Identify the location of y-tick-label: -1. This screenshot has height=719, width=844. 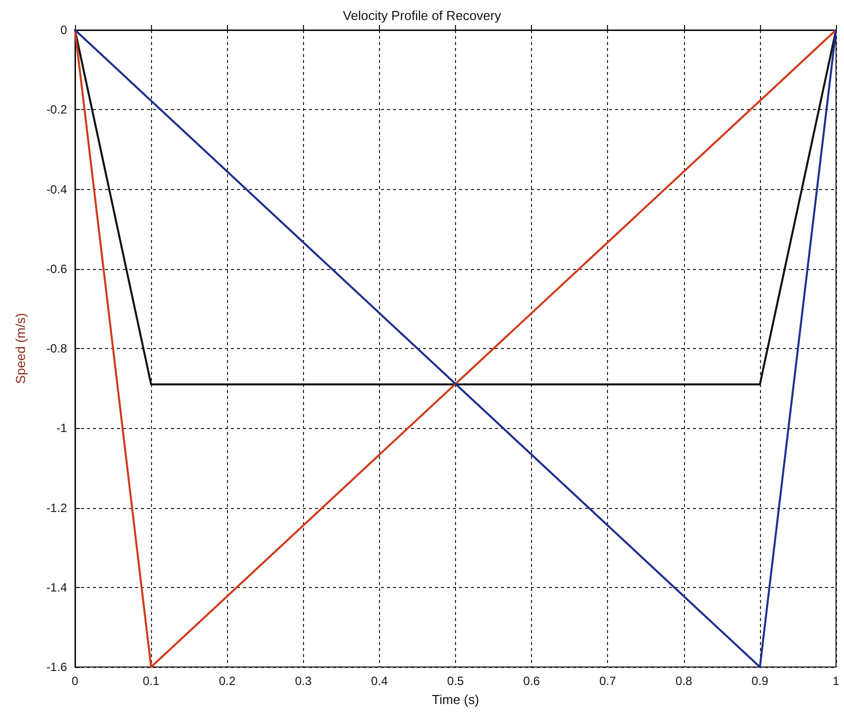
(62, 428).